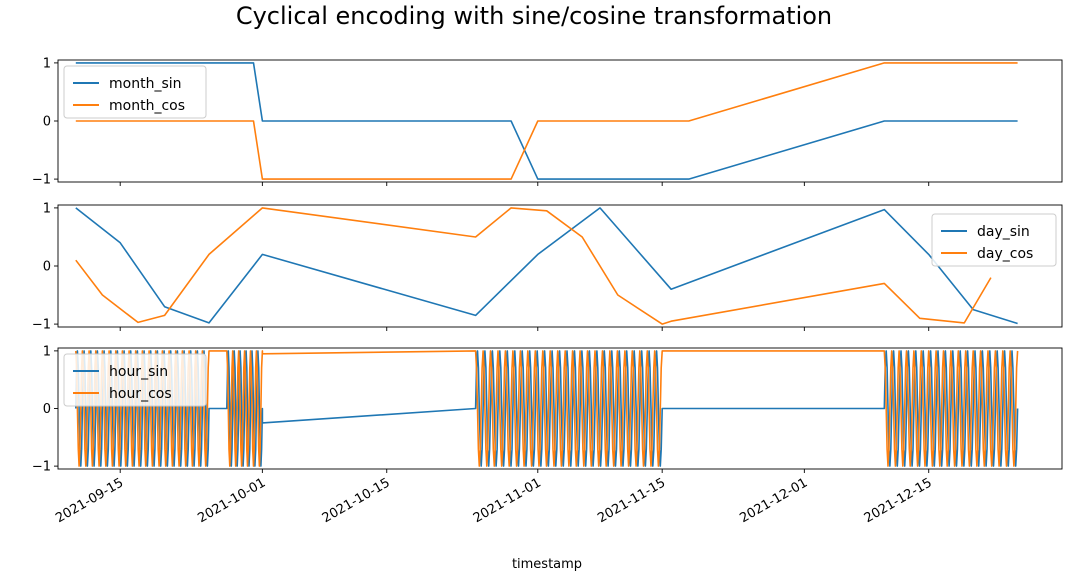  Describe the element at coordinates (507, 500) in the screenshot. I see `x-tick-label: 2021-11-01` at that location.